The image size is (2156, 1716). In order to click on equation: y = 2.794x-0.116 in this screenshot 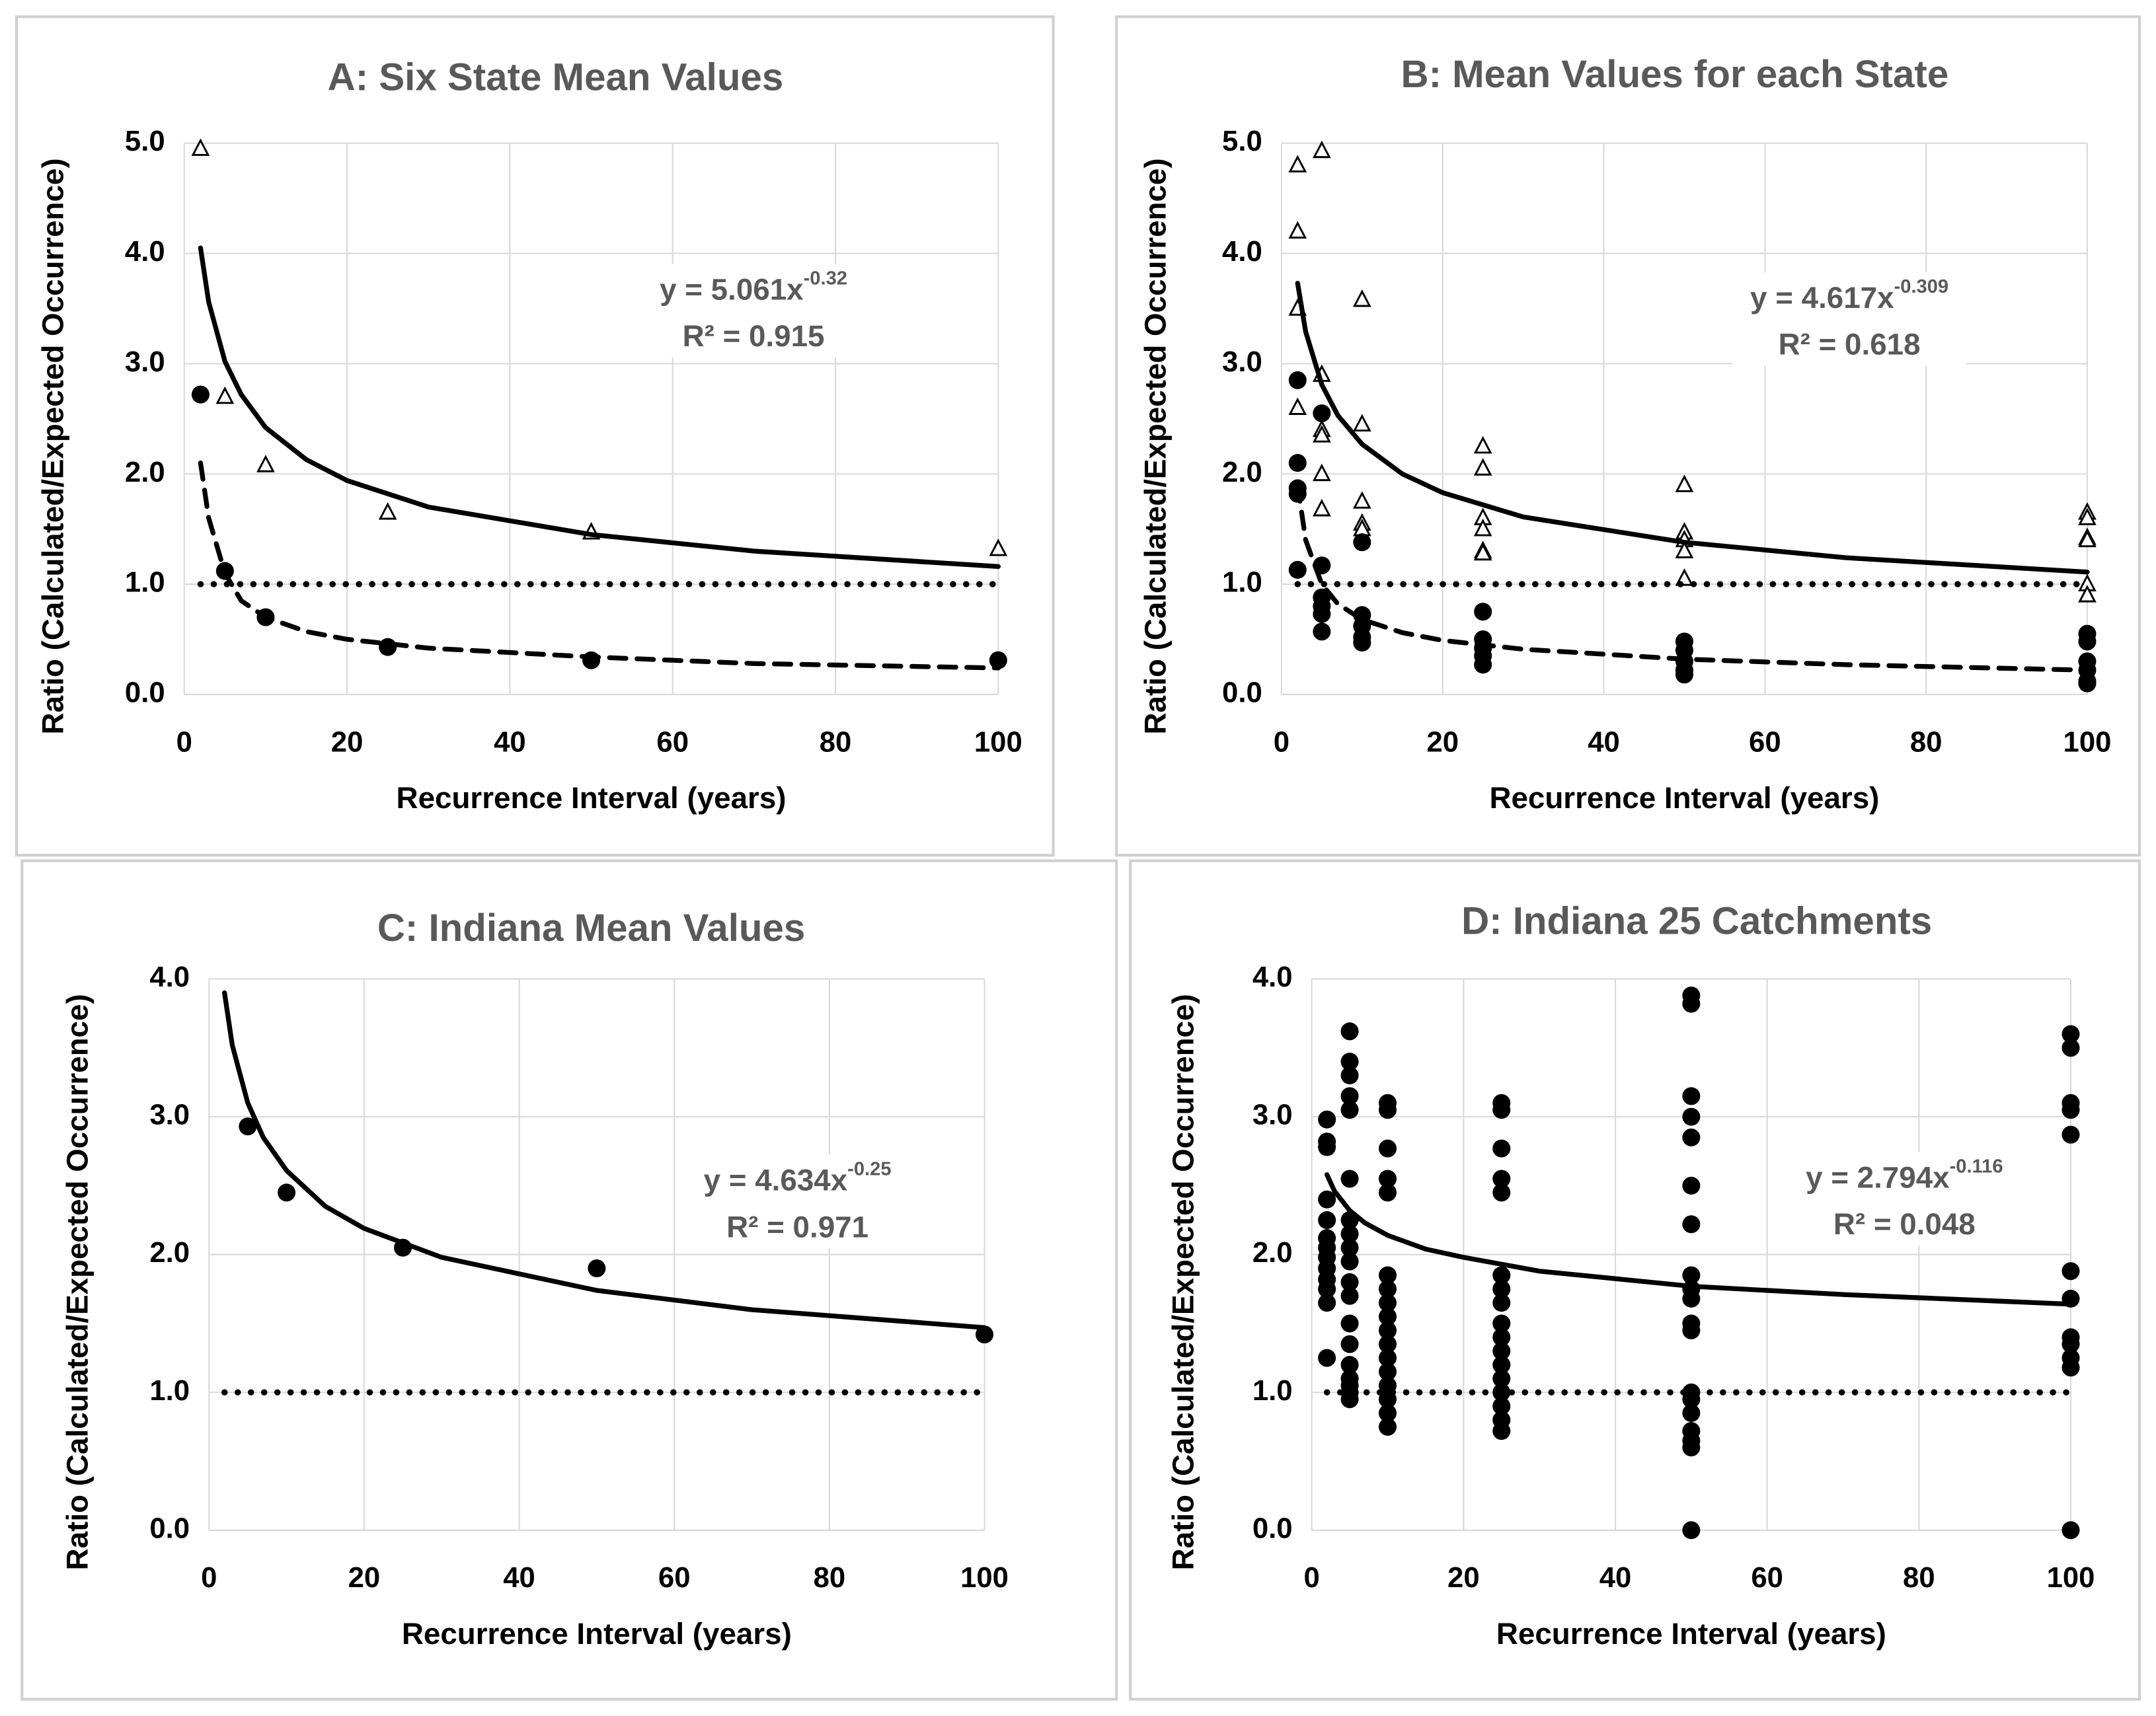, I will do `click(1904, 1175)`.